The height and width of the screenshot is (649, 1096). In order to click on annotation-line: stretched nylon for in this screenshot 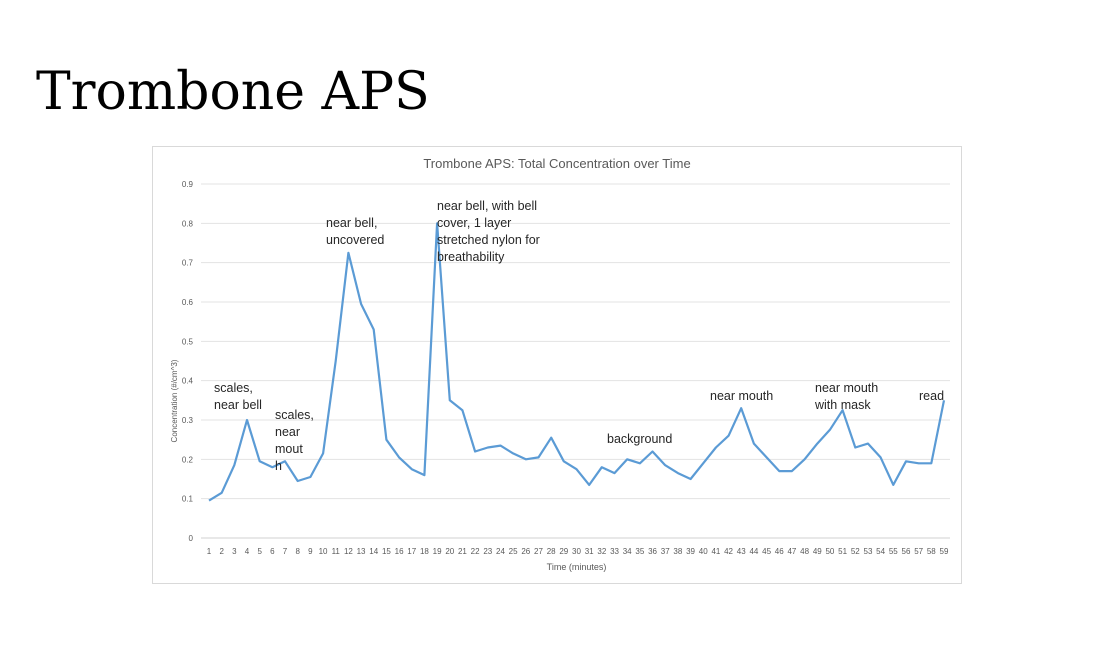, I will do `click(488, 240)`.